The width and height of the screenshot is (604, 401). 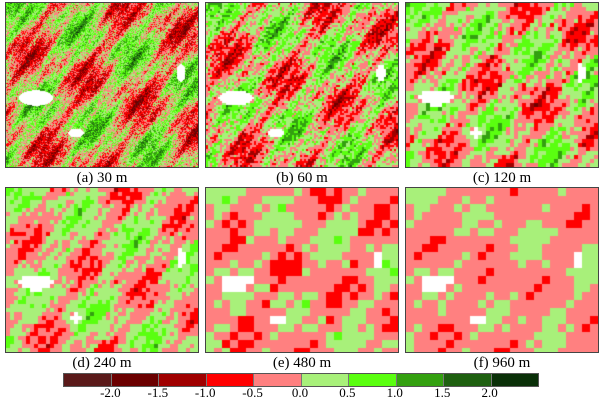 What do you see at coordinates (502, 178) in the screenshot?
I see `panel-label: (c) 120 m` at bounding box center [502, 178].